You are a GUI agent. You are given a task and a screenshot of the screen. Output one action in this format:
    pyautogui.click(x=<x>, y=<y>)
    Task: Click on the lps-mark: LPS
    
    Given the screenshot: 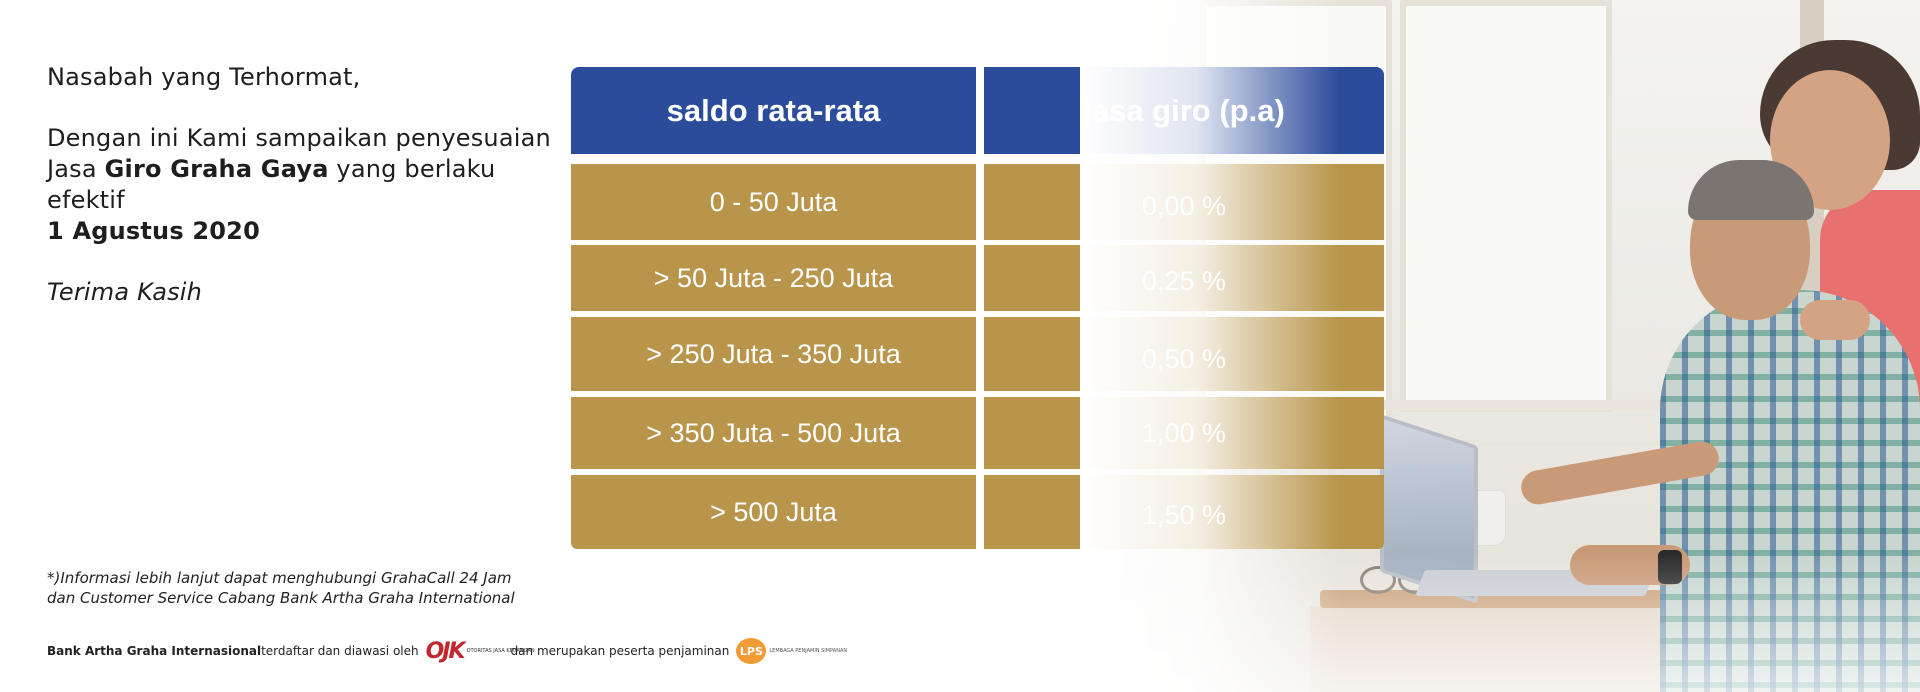 What is the action you would take?
    pyautogui.click(x=751, y=651)
    